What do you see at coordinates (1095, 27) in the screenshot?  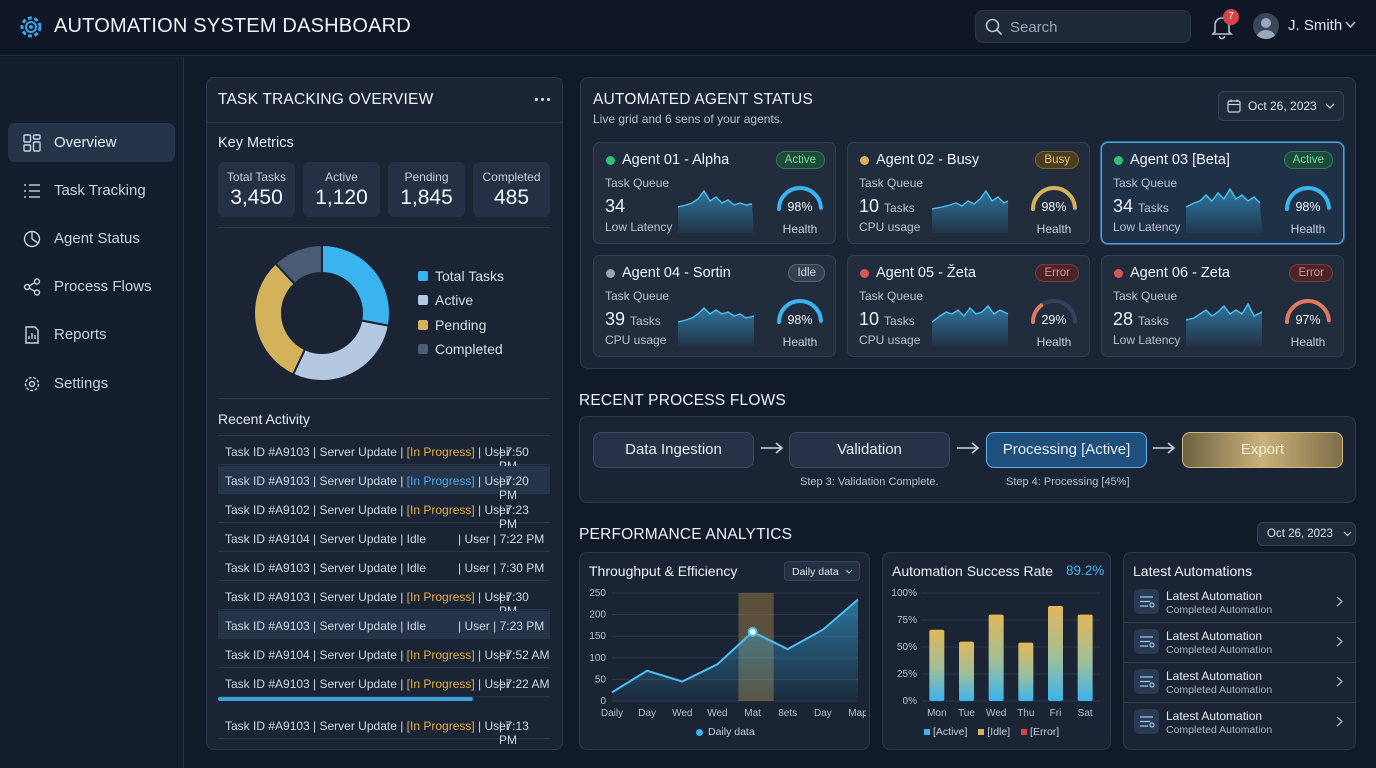 I see `search-input` at bounding box center [1095, 27].